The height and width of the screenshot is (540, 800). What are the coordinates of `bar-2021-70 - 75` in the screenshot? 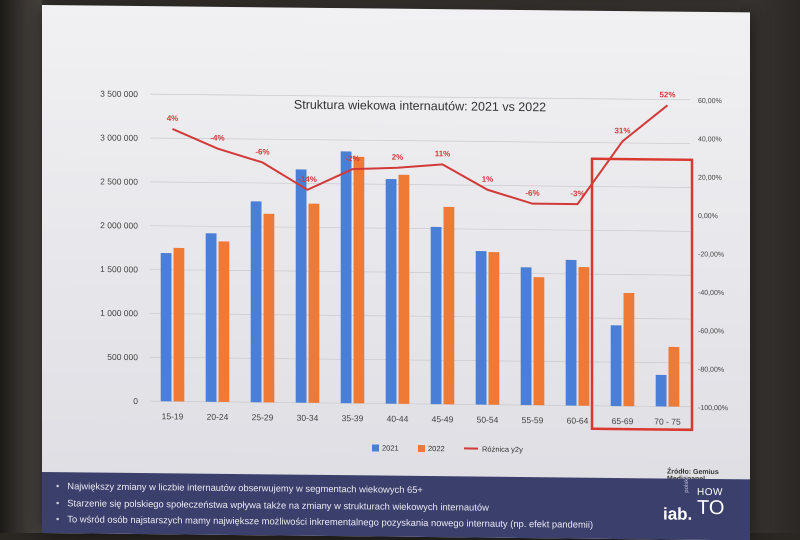 It's located at (661, 391).